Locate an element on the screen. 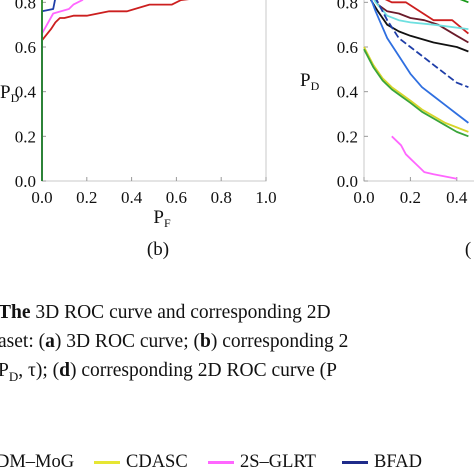 This screenshot has height=476, width=474. legend-item-2s-glrt: 2S–GLRT is located at coordinates (262, 462).